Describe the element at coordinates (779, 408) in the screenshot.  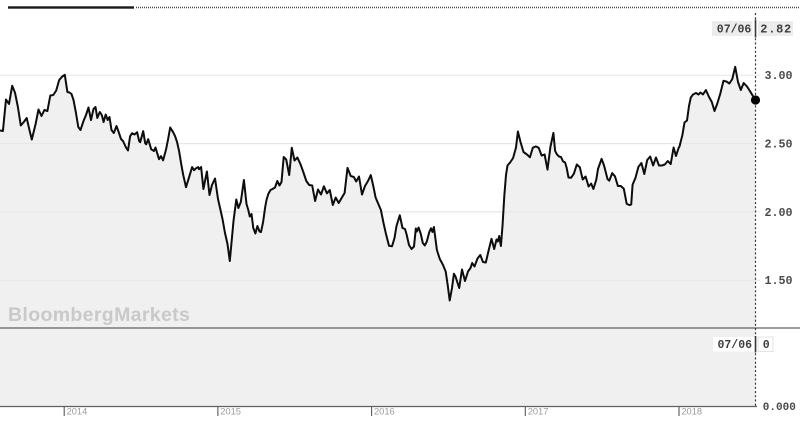
I see `svg-text: 0.000` at that location.